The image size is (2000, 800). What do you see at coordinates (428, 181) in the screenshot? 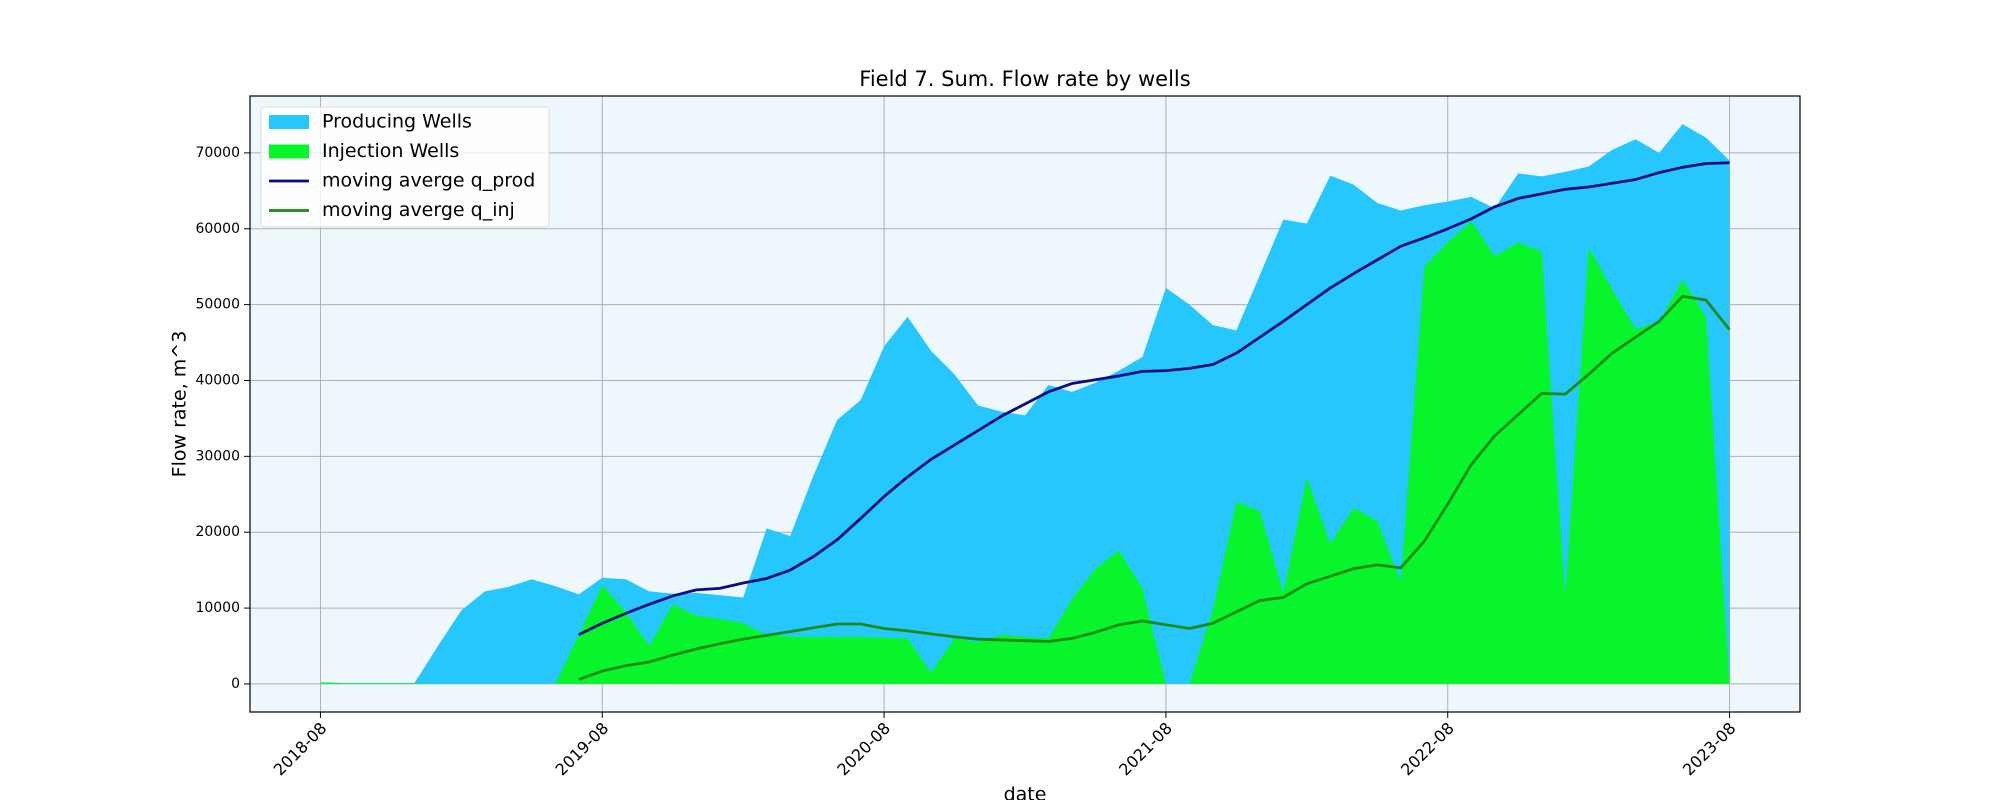
I see `legend-label: moving averge q_prod` at bounding box center [428, 181].